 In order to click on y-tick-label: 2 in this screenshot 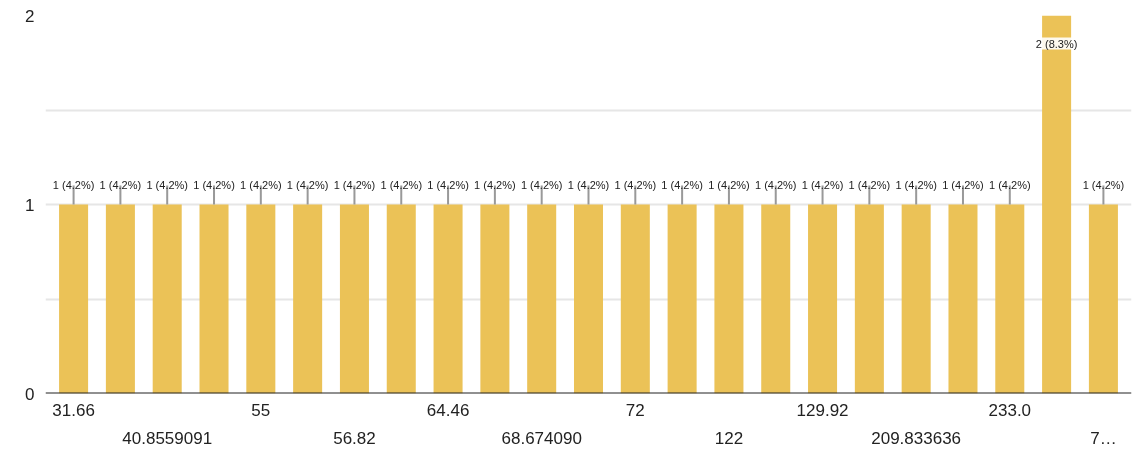, I will do `click(30, 16)`.